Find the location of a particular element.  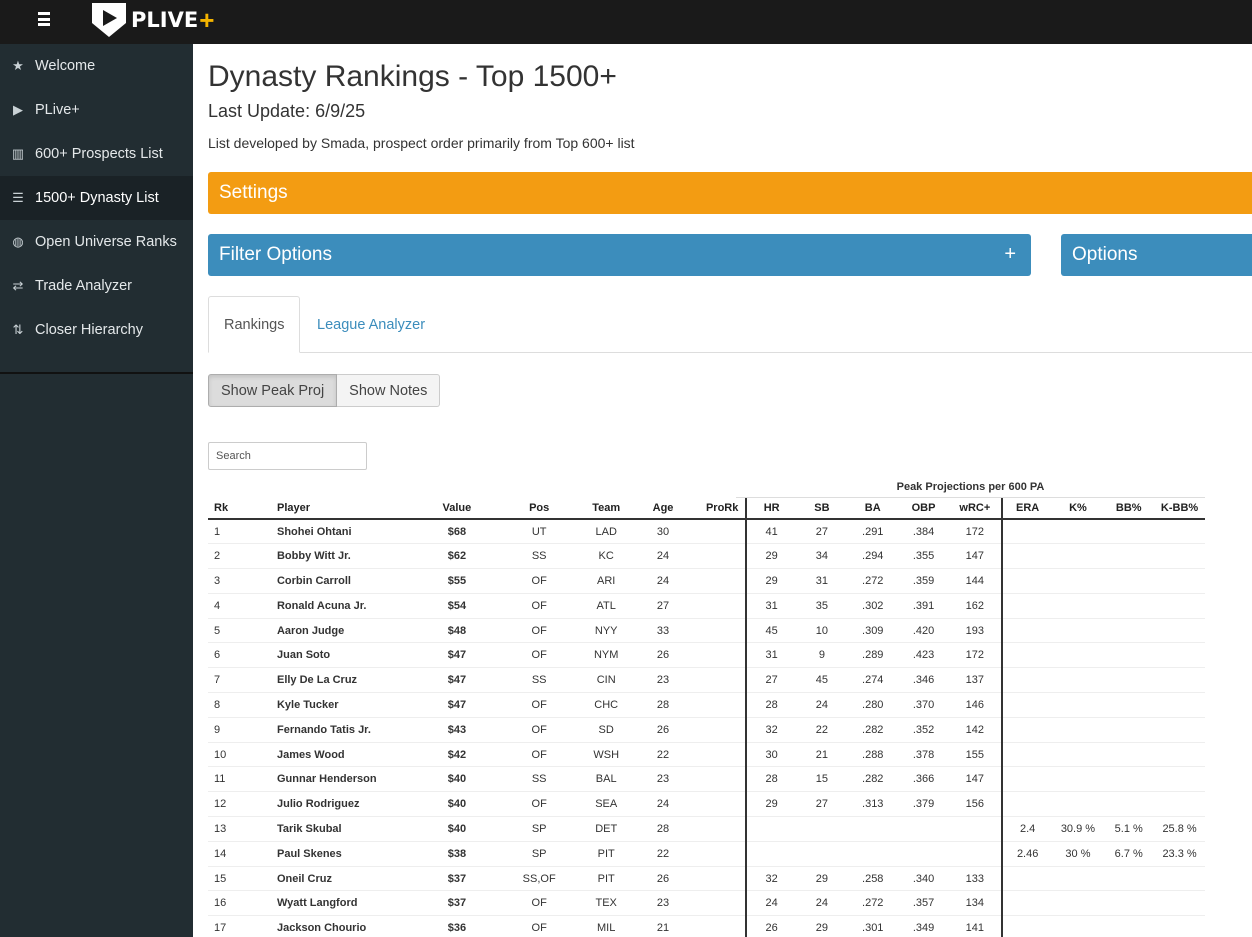

table-cell: .346 is located at coordinates (923, 680).